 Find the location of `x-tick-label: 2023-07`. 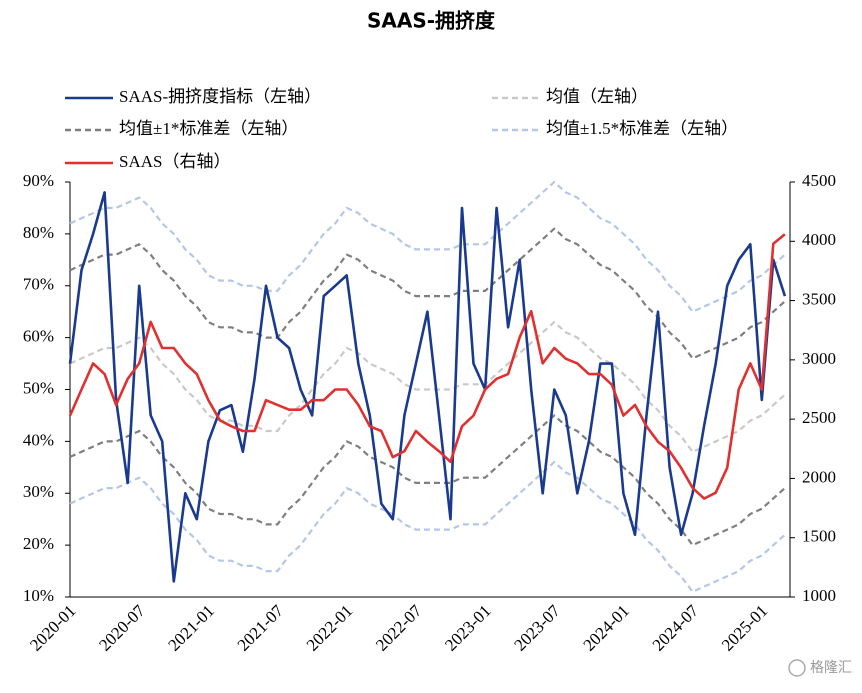

x-tick-label: 2023-07 is located at coordinates (537, 628).